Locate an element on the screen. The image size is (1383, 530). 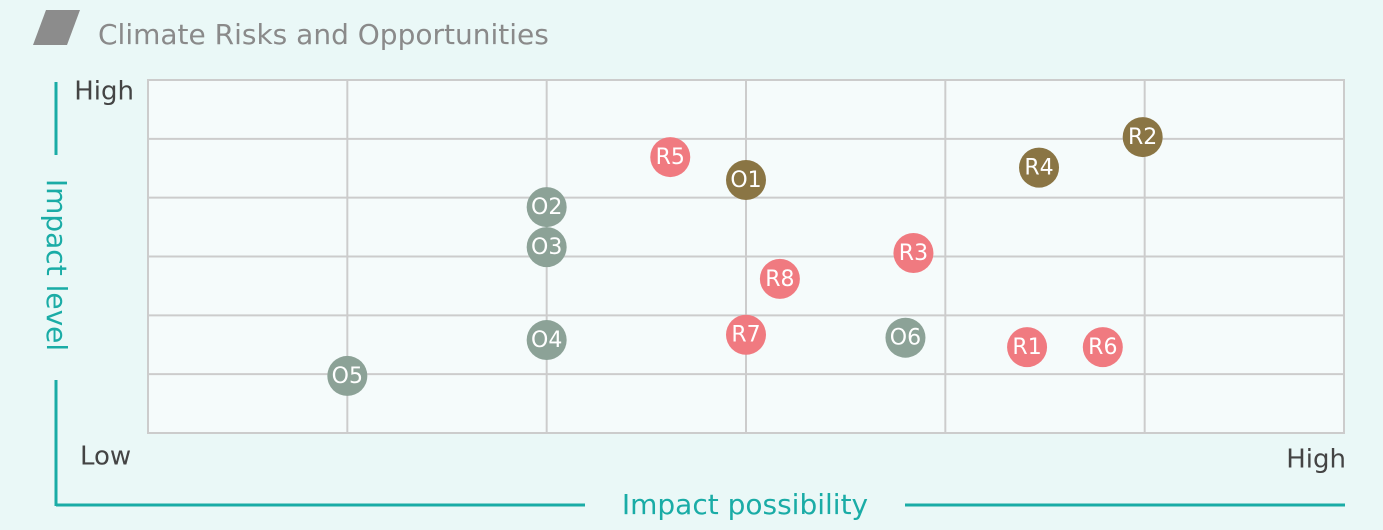
point-label: O6 is located at coordinates (905, 338).